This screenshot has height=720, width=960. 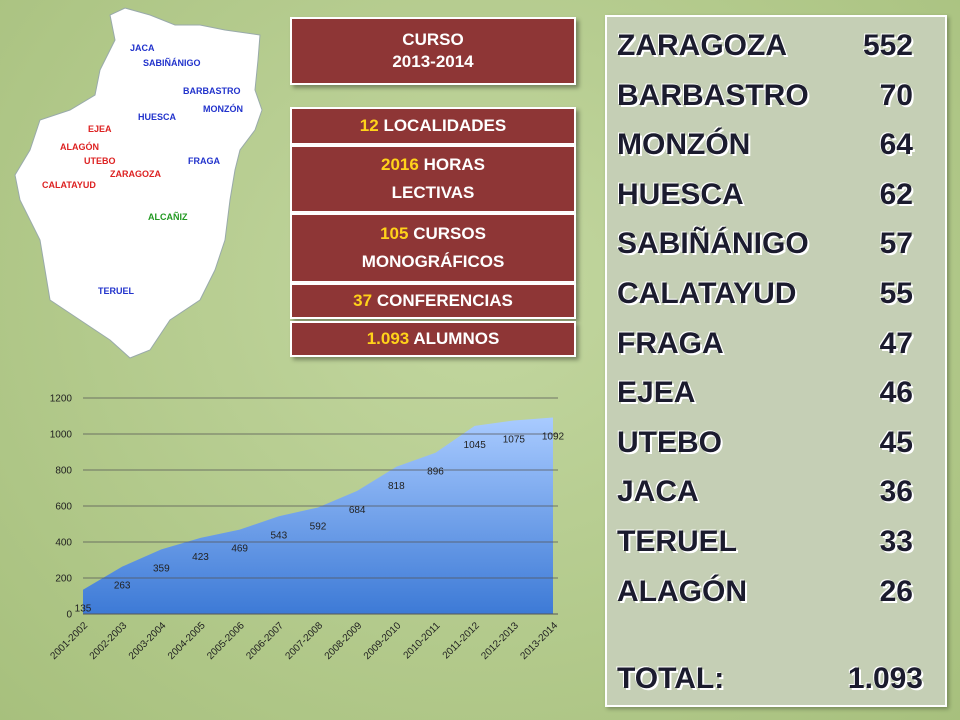 I want to click on course-years: 2013-2014, so click(x=433, y=61).